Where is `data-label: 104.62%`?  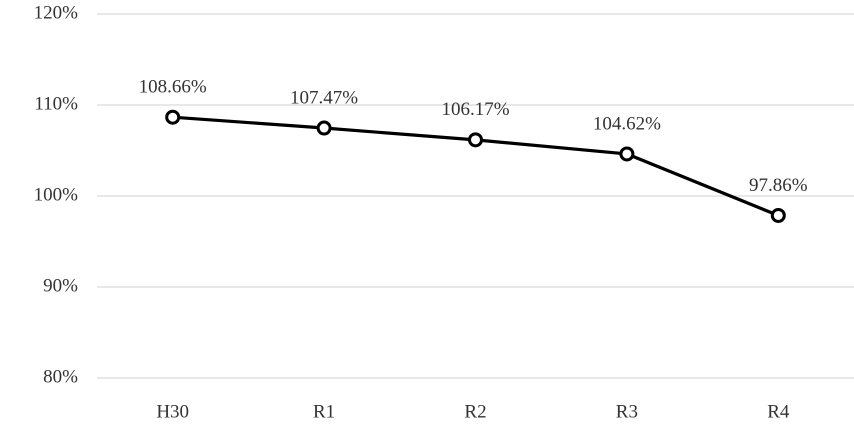
data-label: 104.62% is located at coordinates (627, 123).